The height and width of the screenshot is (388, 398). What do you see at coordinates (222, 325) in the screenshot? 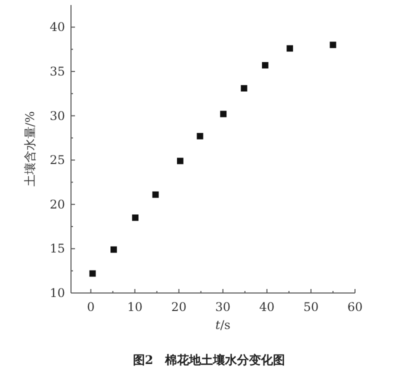
I see `x-axis-title: t/s` at bounding box center [222, 325].